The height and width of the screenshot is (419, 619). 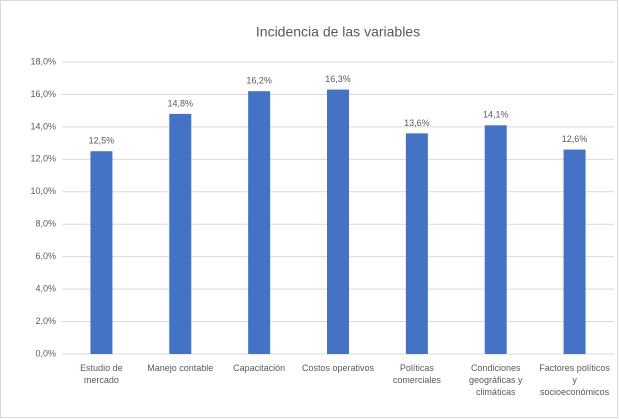 What do you see at coordinates (45, 256) in the screenshot?
I see `y-tick-label: 6,0%` at bounding box center [45, 256].